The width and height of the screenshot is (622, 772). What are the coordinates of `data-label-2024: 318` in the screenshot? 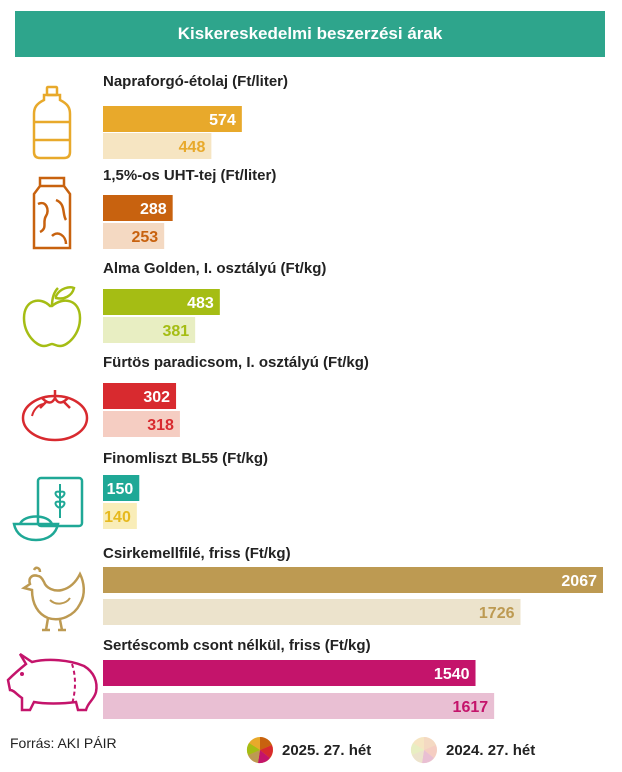 It's located at (160, 425).